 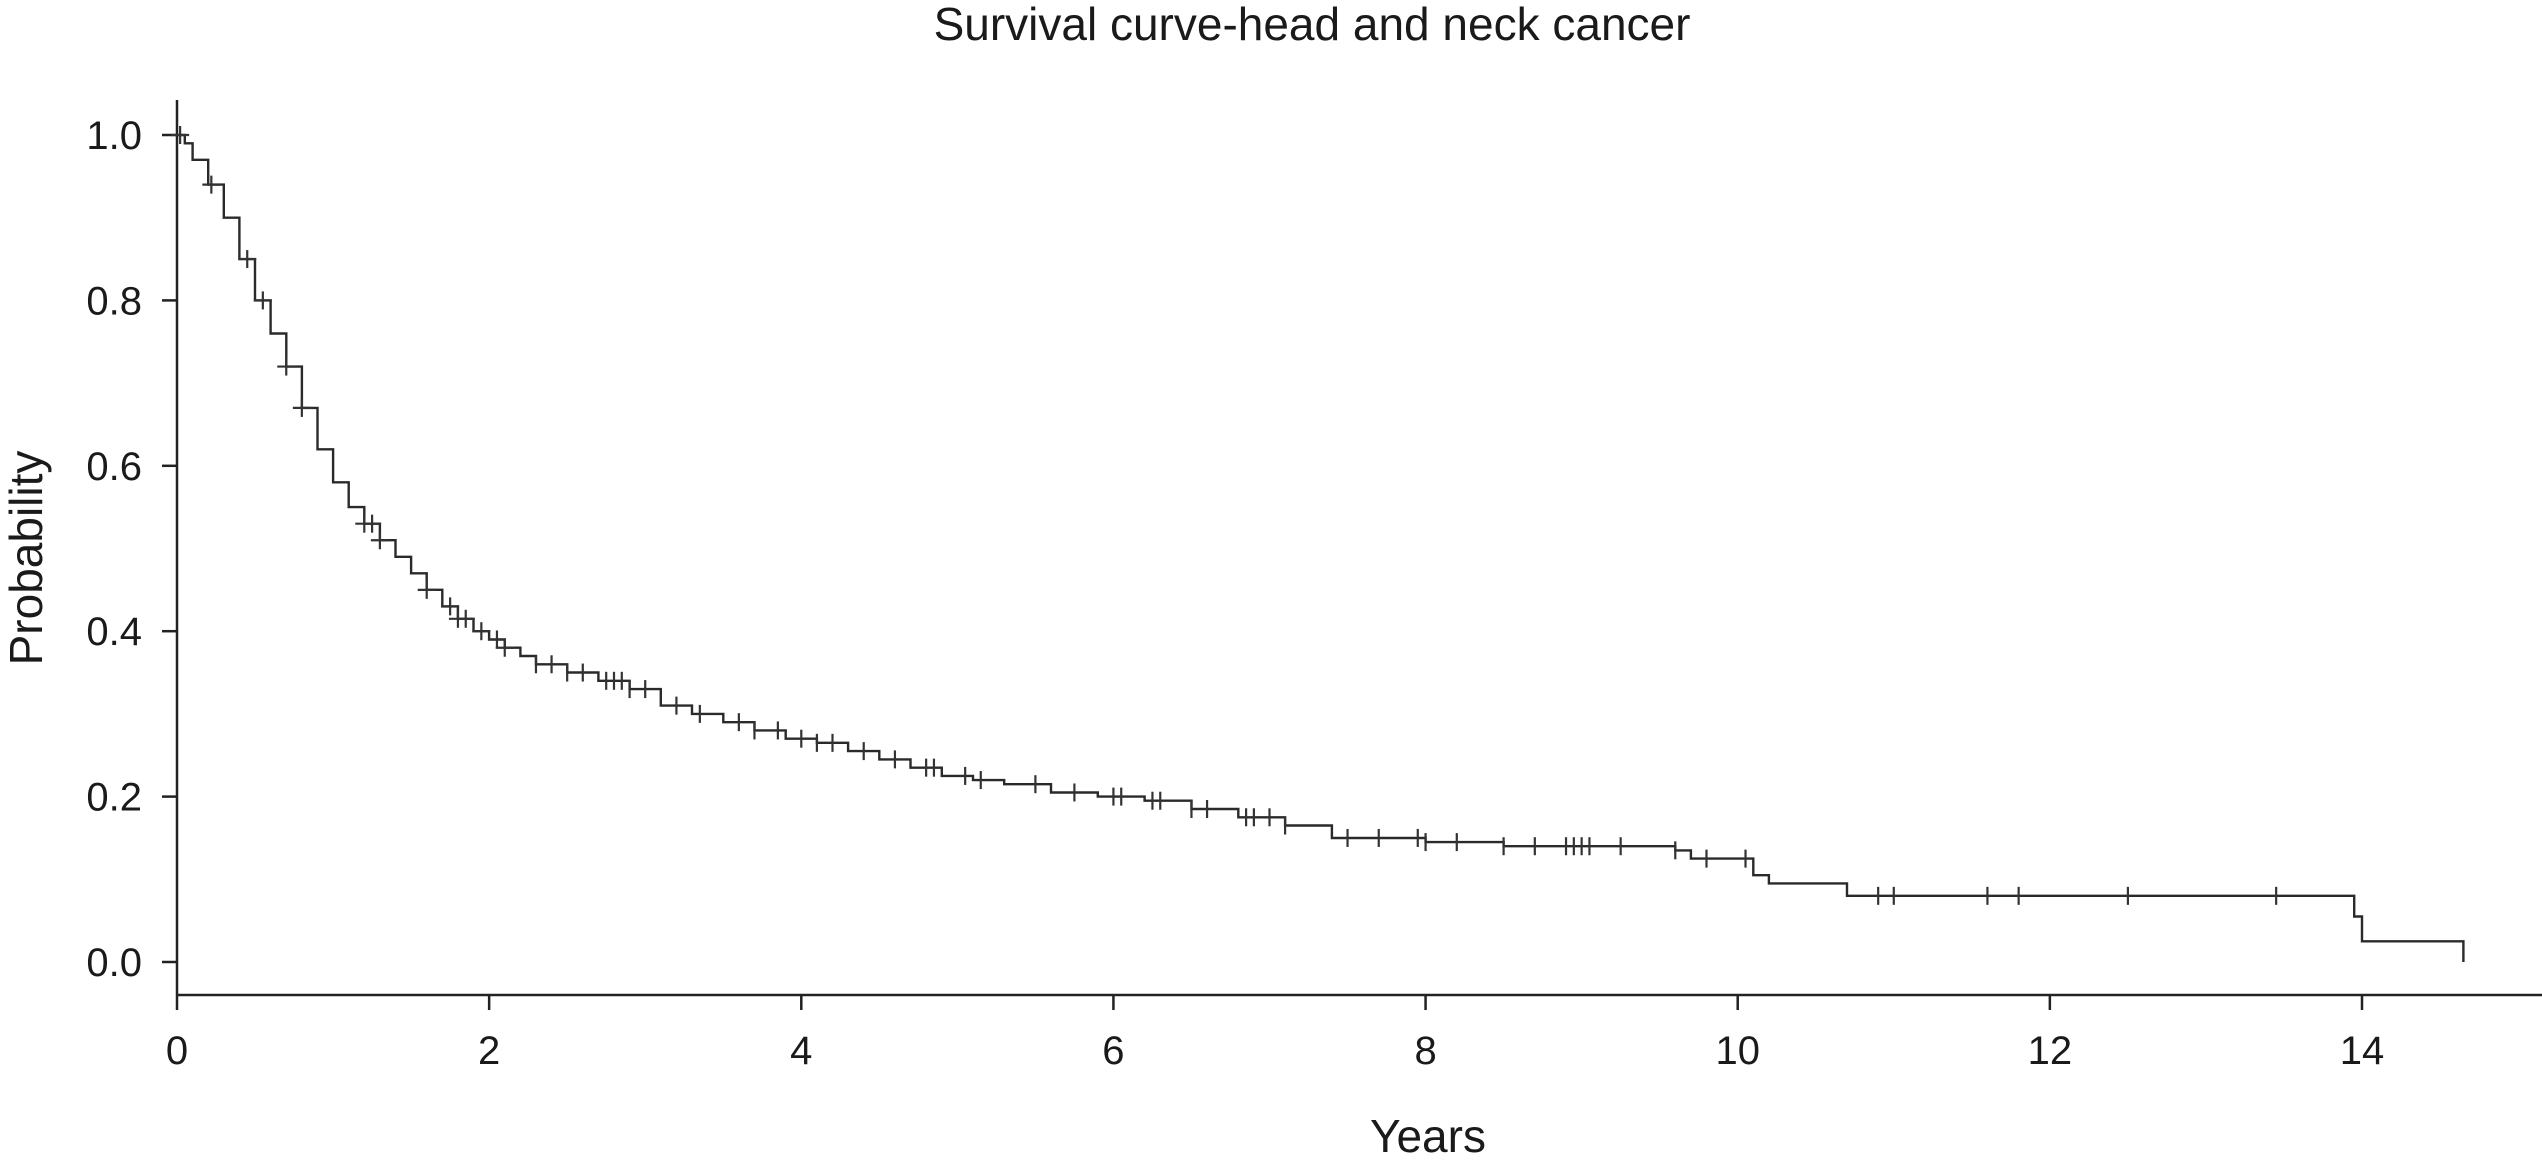 What do you see at coordinates (1737, 1051) in the screenshot?
I see `x-tick-label: 10` at bounding box center [1737, 1051].